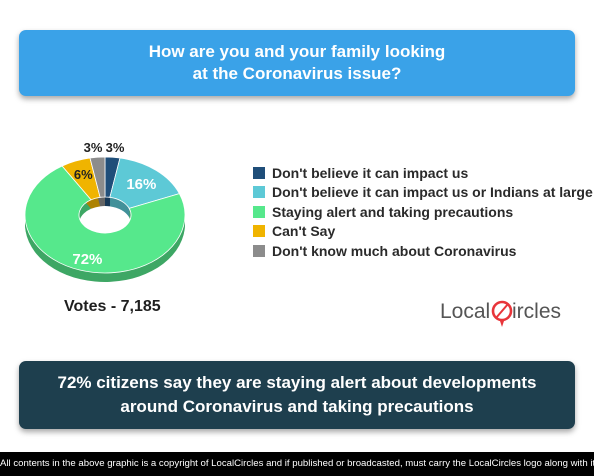  I want to click on logo-circle-mark, so click(502, 311).